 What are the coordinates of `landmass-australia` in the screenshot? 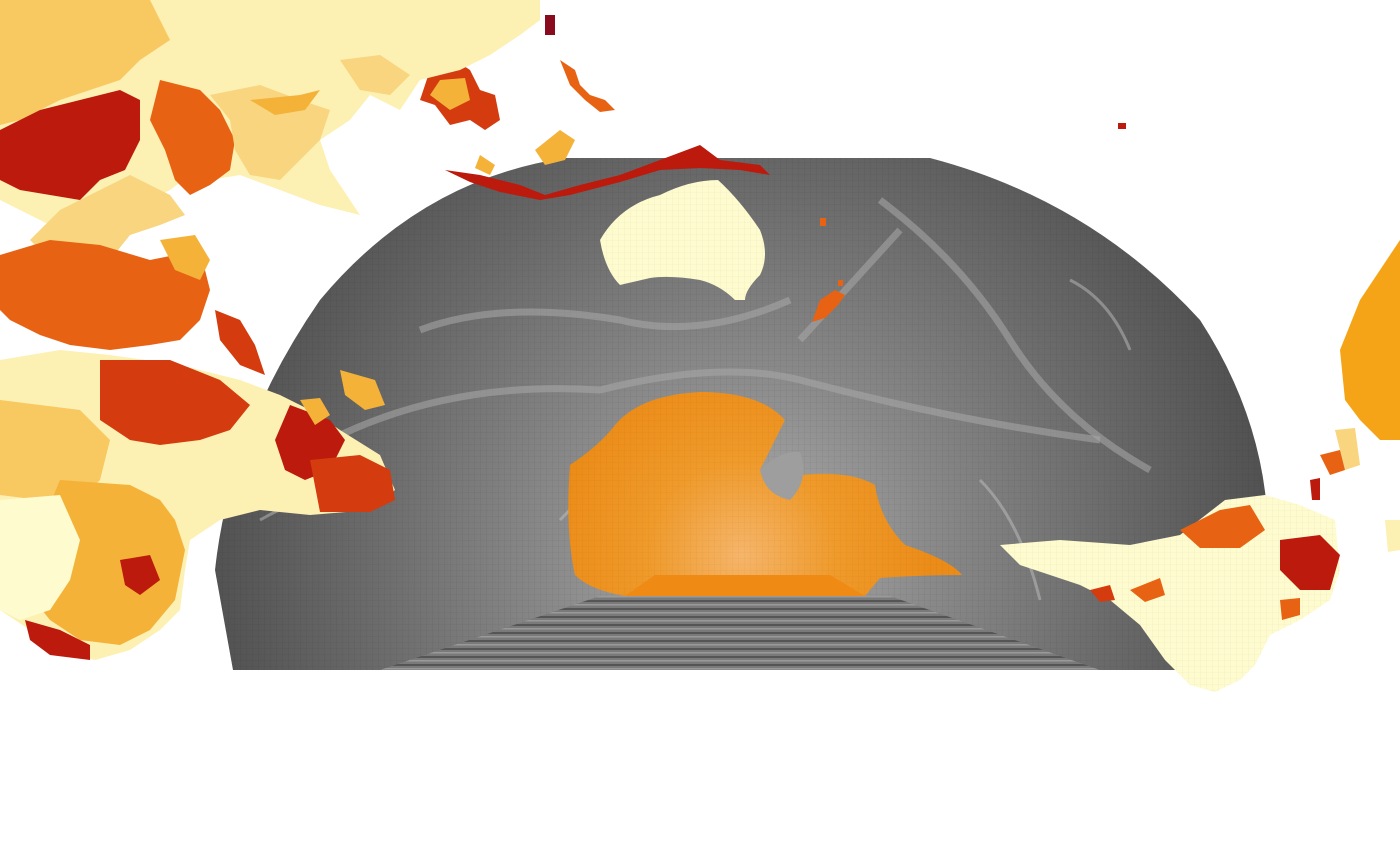 It's located at (682, 240).